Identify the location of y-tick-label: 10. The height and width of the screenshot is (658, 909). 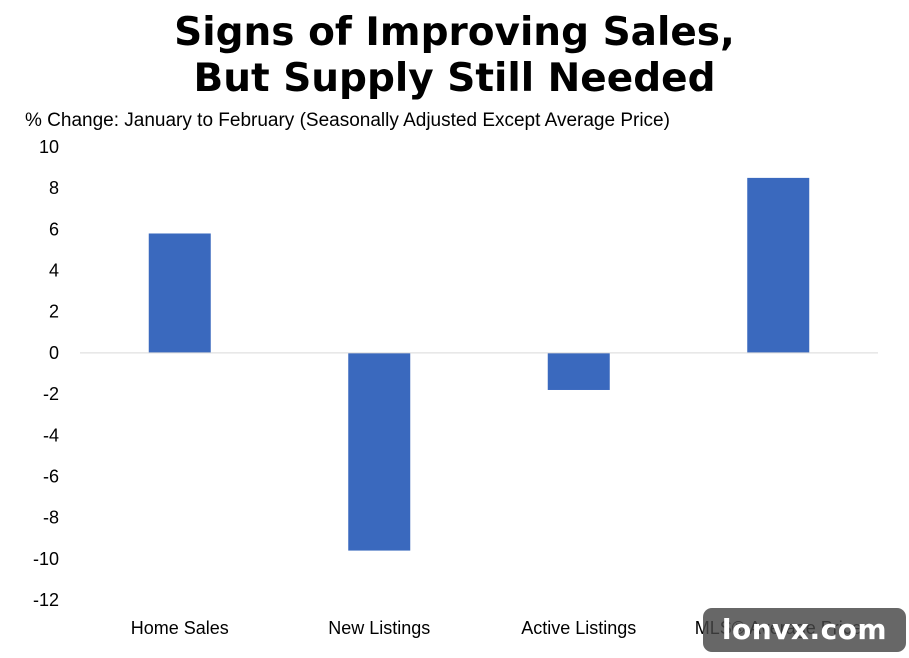
(49, 147).